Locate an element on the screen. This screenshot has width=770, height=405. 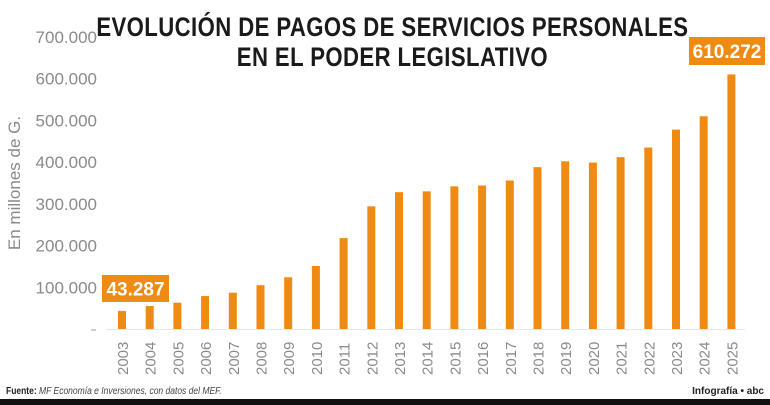
data-label-box-2025 is located at coordinates (727, 51).